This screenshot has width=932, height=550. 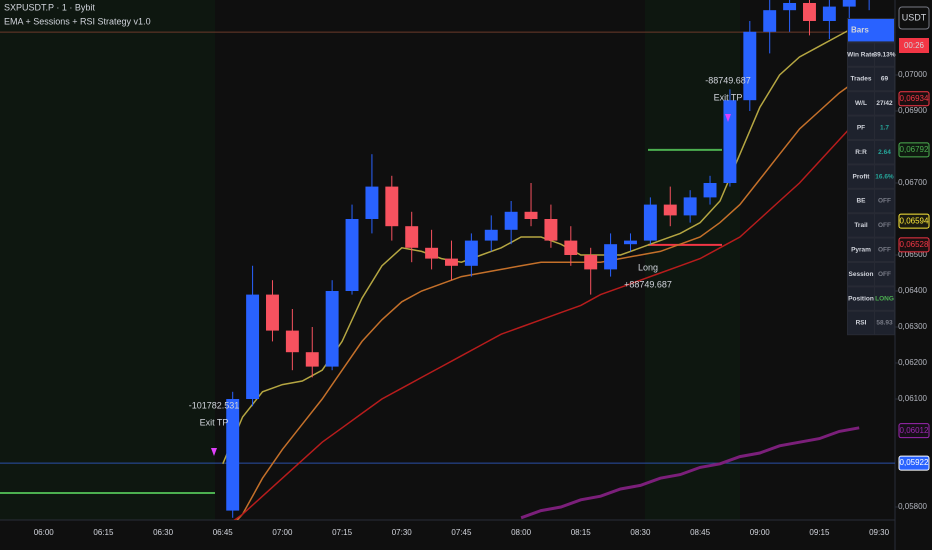 I want to click on x-tick-label: 06:15, so click(x=103, y=532).